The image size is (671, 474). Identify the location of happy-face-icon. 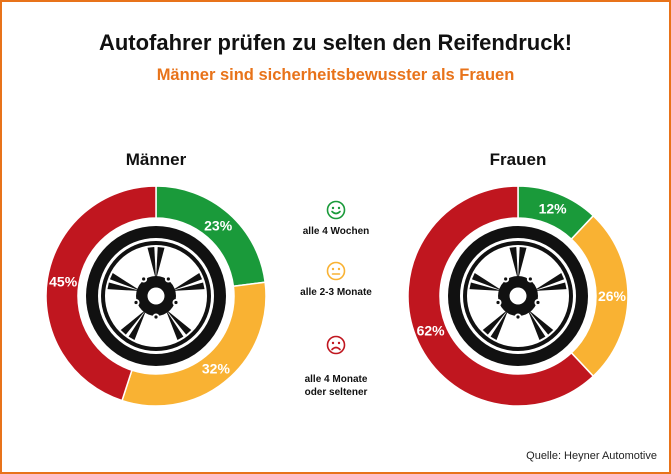
(336, 210).